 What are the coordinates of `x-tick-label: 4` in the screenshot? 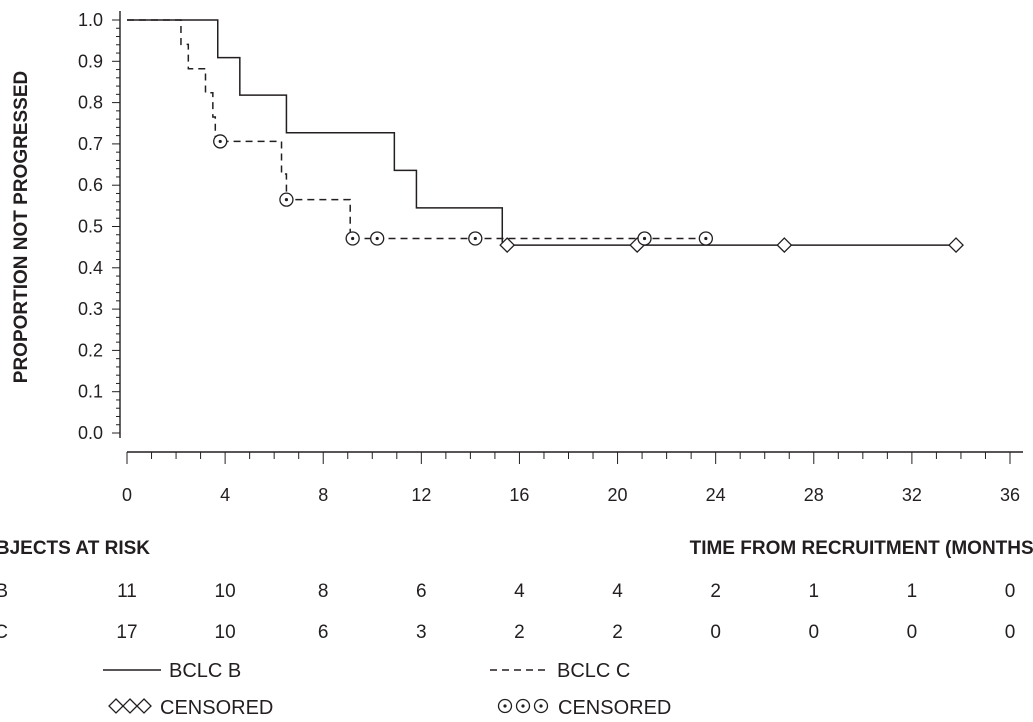 It's located at (225, 495).